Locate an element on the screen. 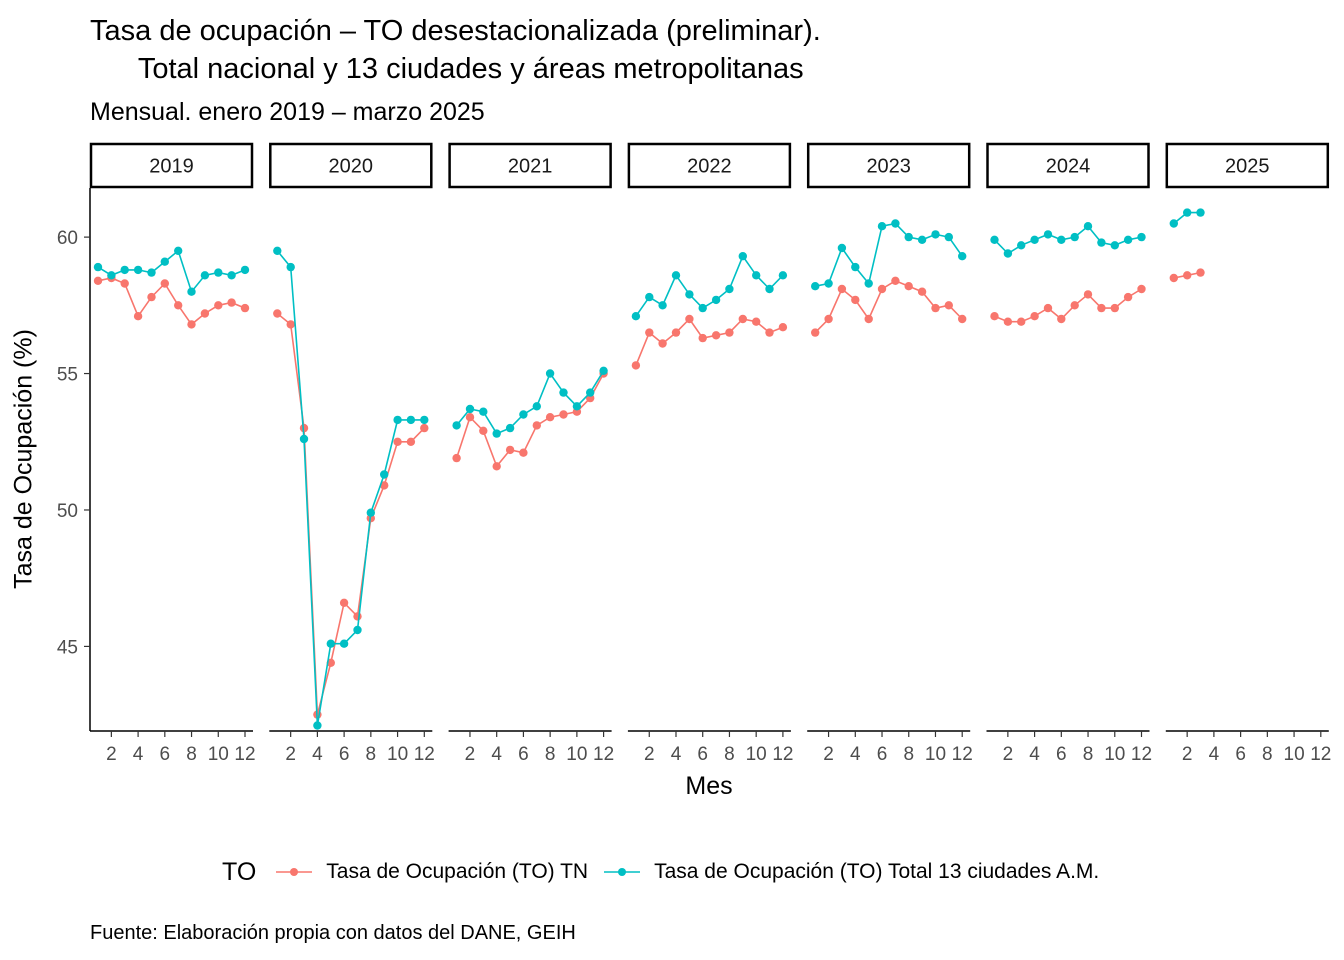 The height and width of the screenshot is (960, 1344). x-tick-label-2023-12: 12 is located at coordinates (962, 754).